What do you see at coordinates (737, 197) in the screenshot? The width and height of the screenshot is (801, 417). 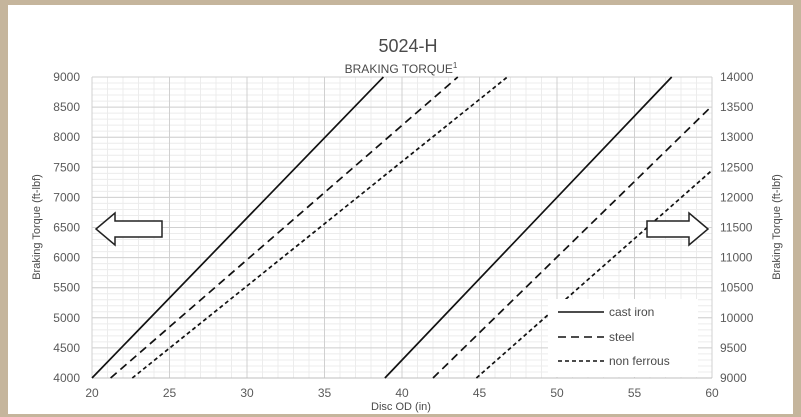 I see `y-right-tick-label: 12000` at bounding box center [737, 197].